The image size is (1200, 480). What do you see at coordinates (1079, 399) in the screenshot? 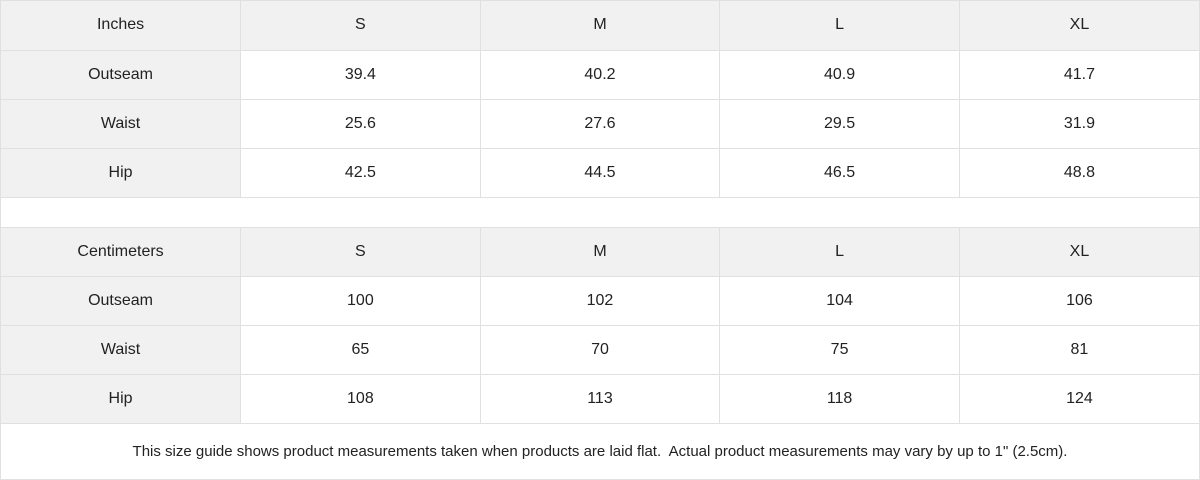
I see `measurement-cell: 124` at bounding box center [1079, 399].